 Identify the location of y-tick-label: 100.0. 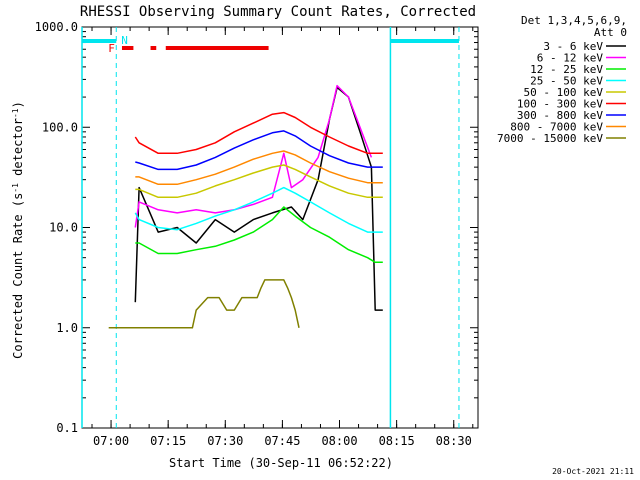
(60, 127).